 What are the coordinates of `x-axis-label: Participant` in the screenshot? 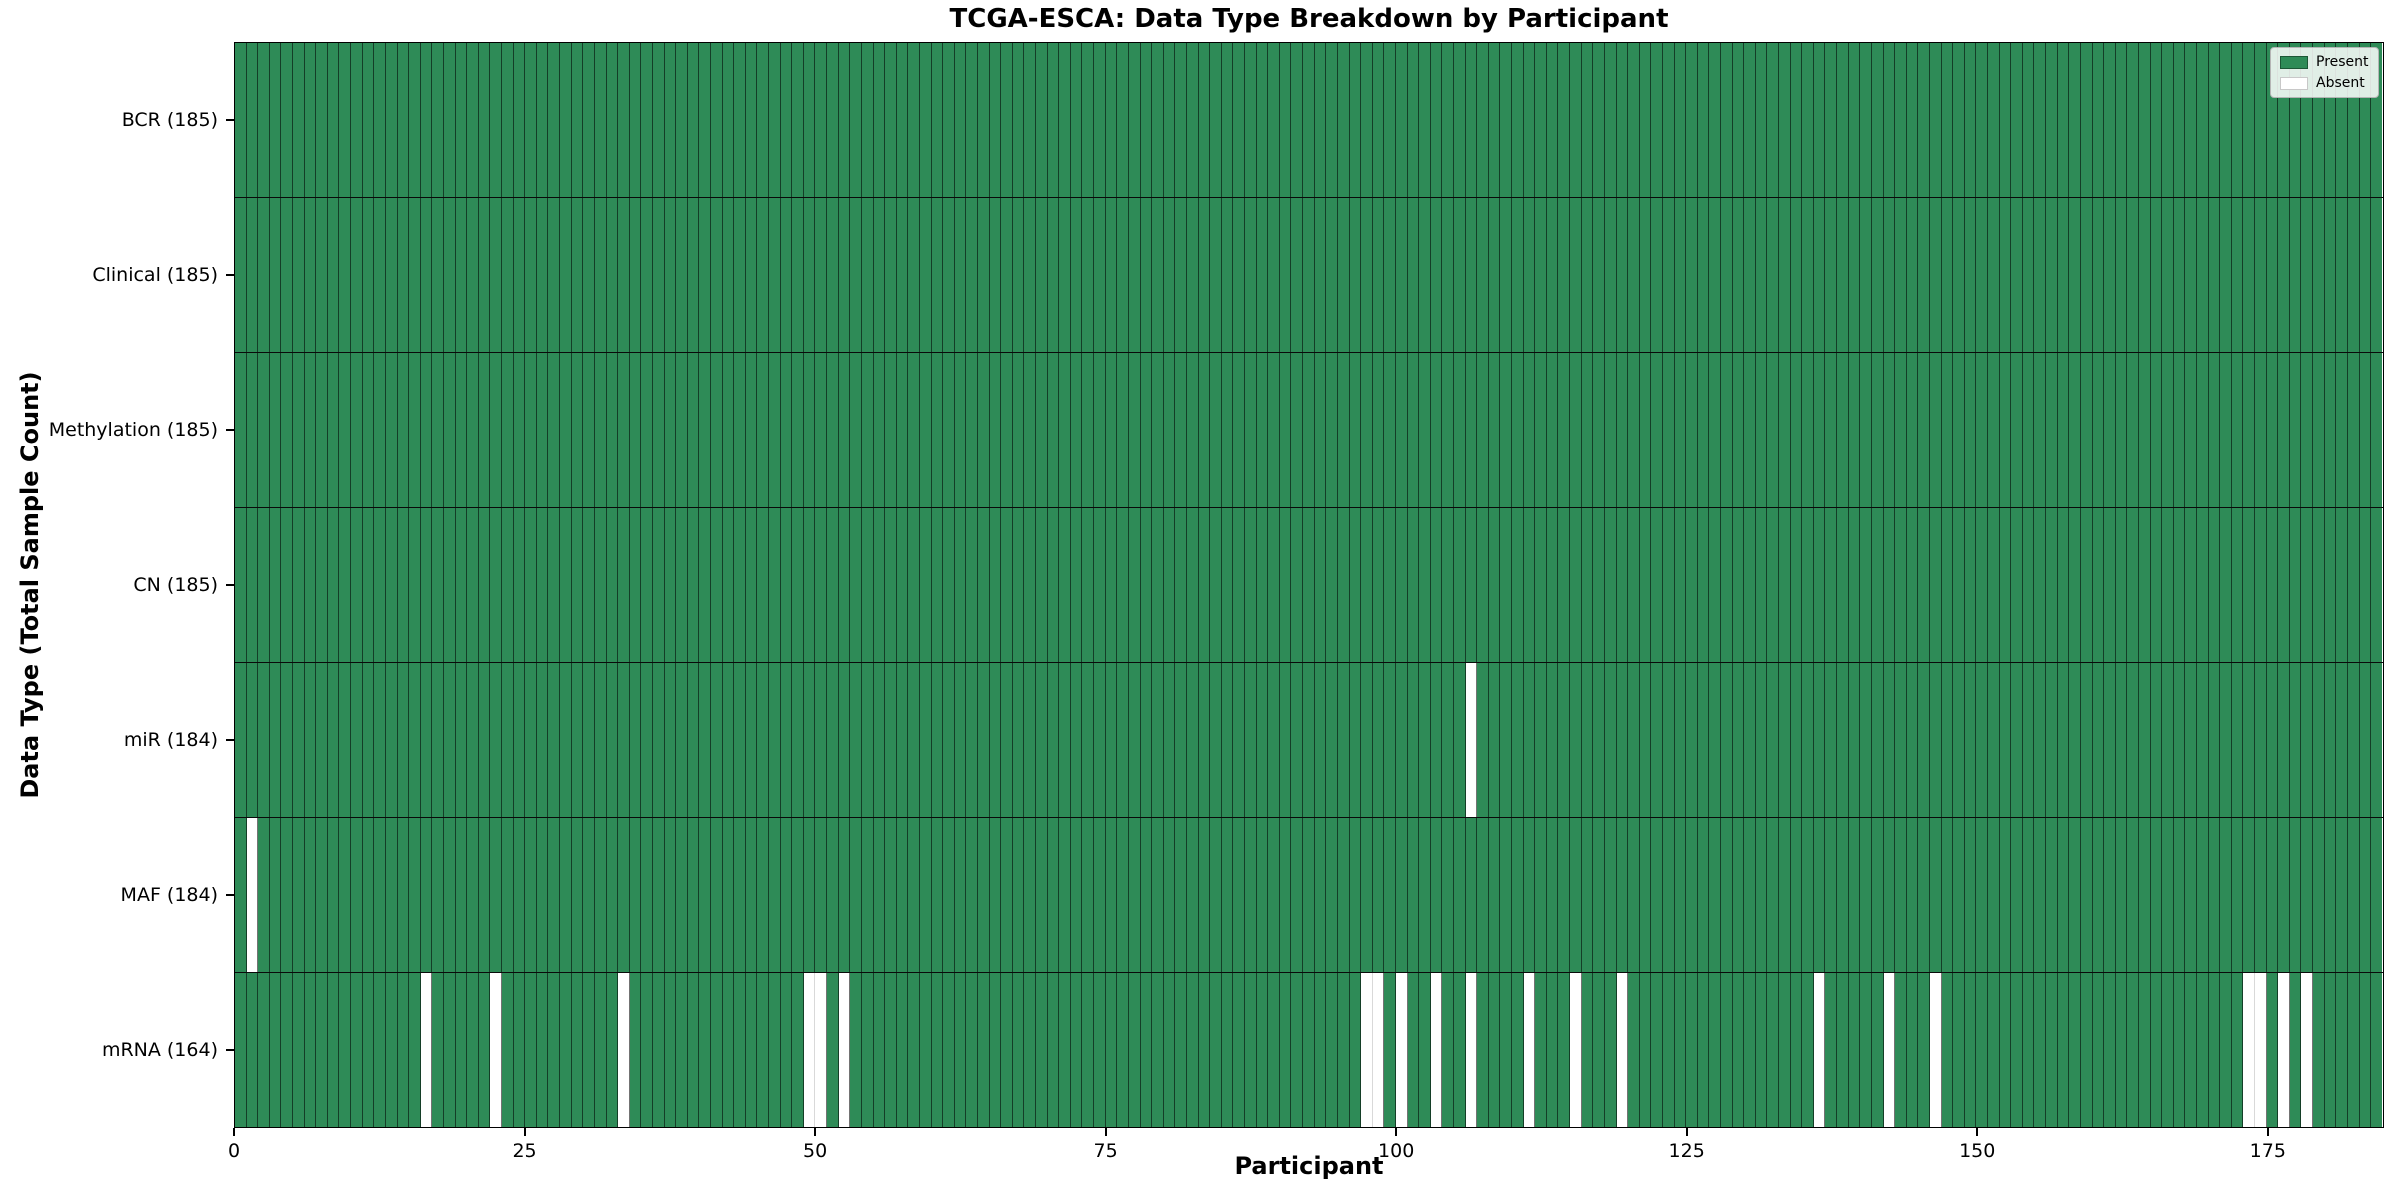 It's located at (1309, 1166).